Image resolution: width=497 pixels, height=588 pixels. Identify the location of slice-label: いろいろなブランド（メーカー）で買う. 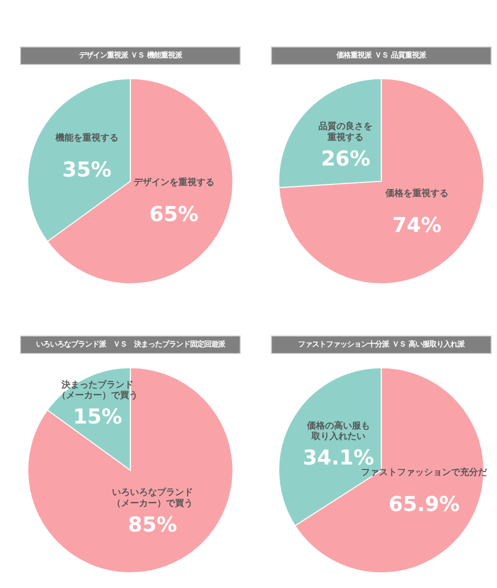
(153, 498).